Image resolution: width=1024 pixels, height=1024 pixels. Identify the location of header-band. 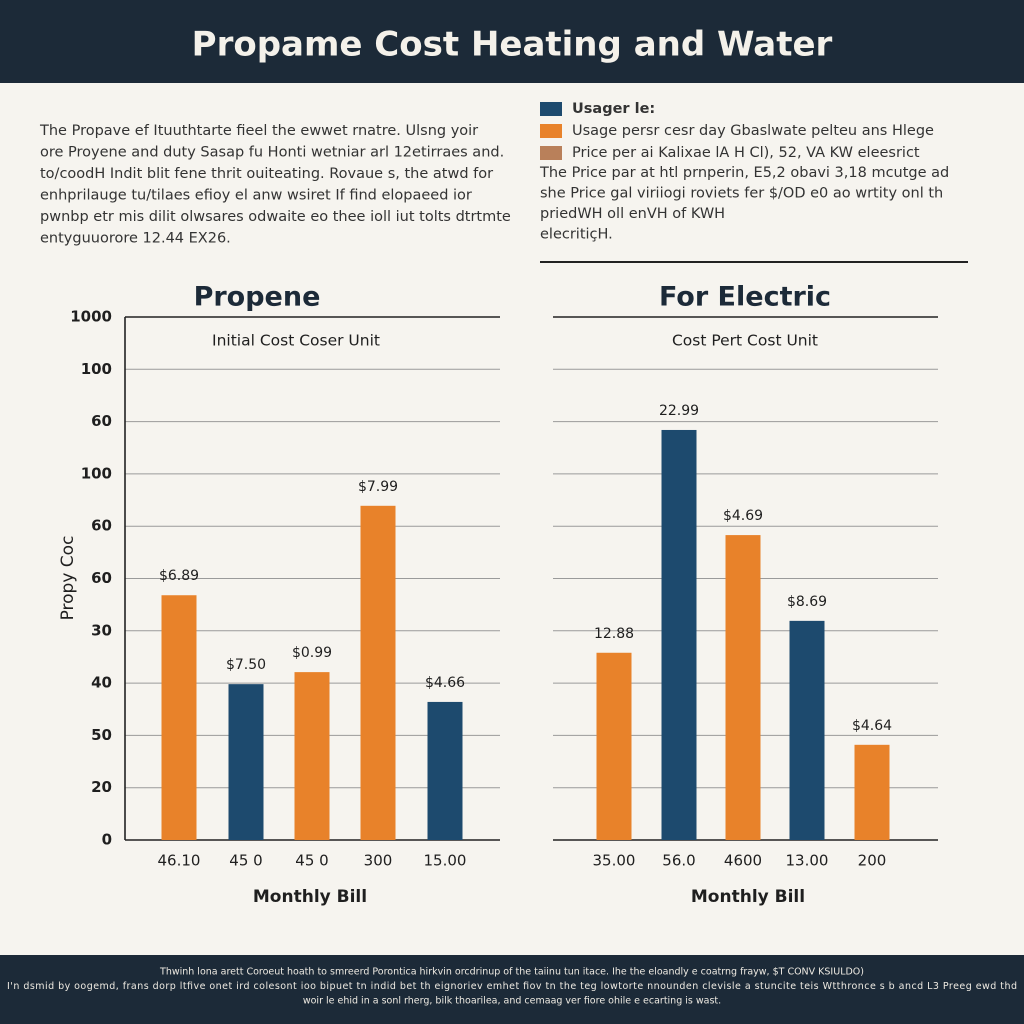
(512, 41).